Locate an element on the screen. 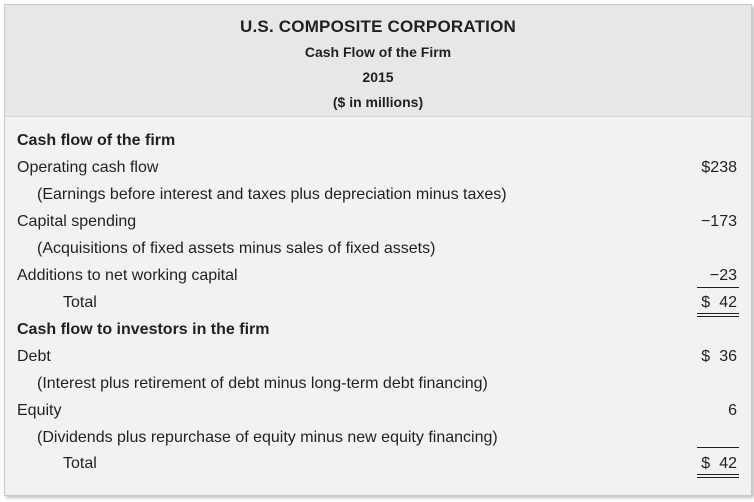  row-debt: Debt $36 is located at coordinates (378, 356).